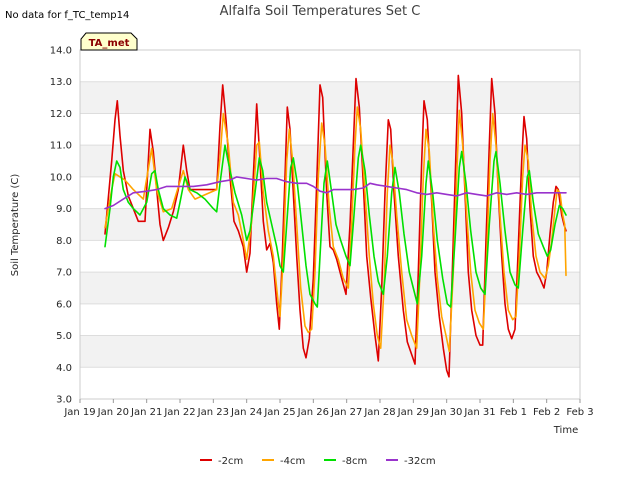 The image size is (640, 480). What do you see at coordinates (64, 241) in the screenshot?
I see `y-tick-label: 8.0` at bounding box center [64, 241].